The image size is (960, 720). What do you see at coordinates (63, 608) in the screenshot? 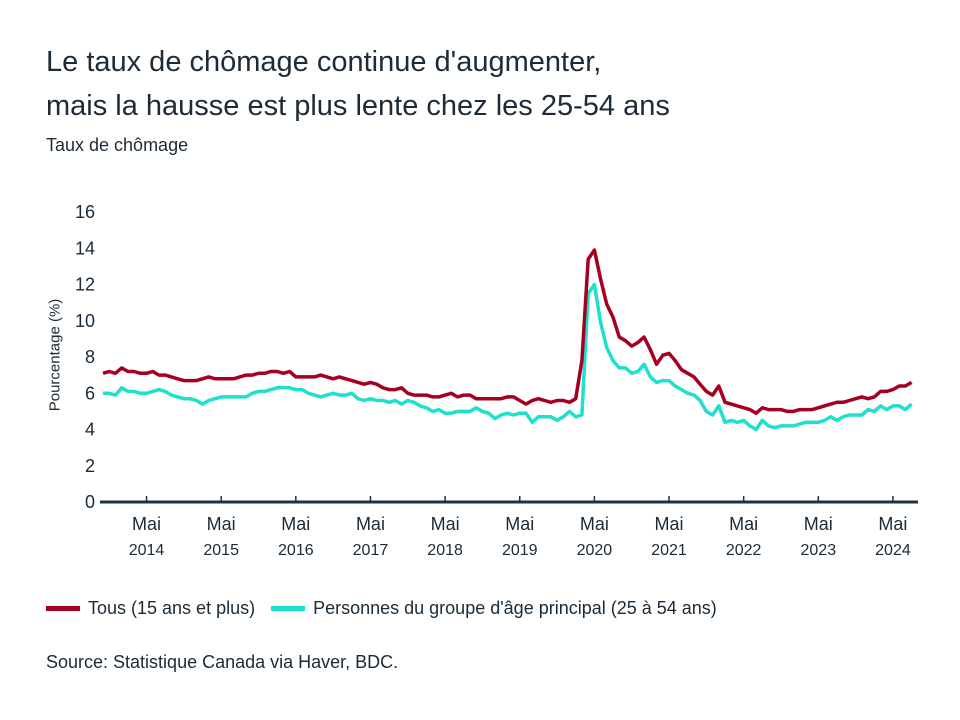
I see `legend-swatch-all` at bounding box center [63, 608].